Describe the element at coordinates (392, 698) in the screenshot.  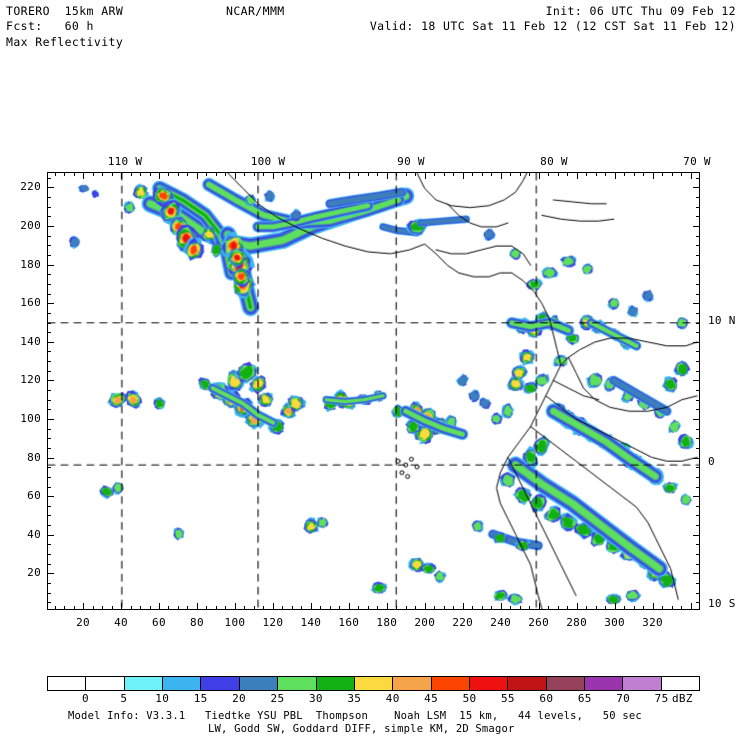
I see `colorbar-tick-40: 40` at that location.